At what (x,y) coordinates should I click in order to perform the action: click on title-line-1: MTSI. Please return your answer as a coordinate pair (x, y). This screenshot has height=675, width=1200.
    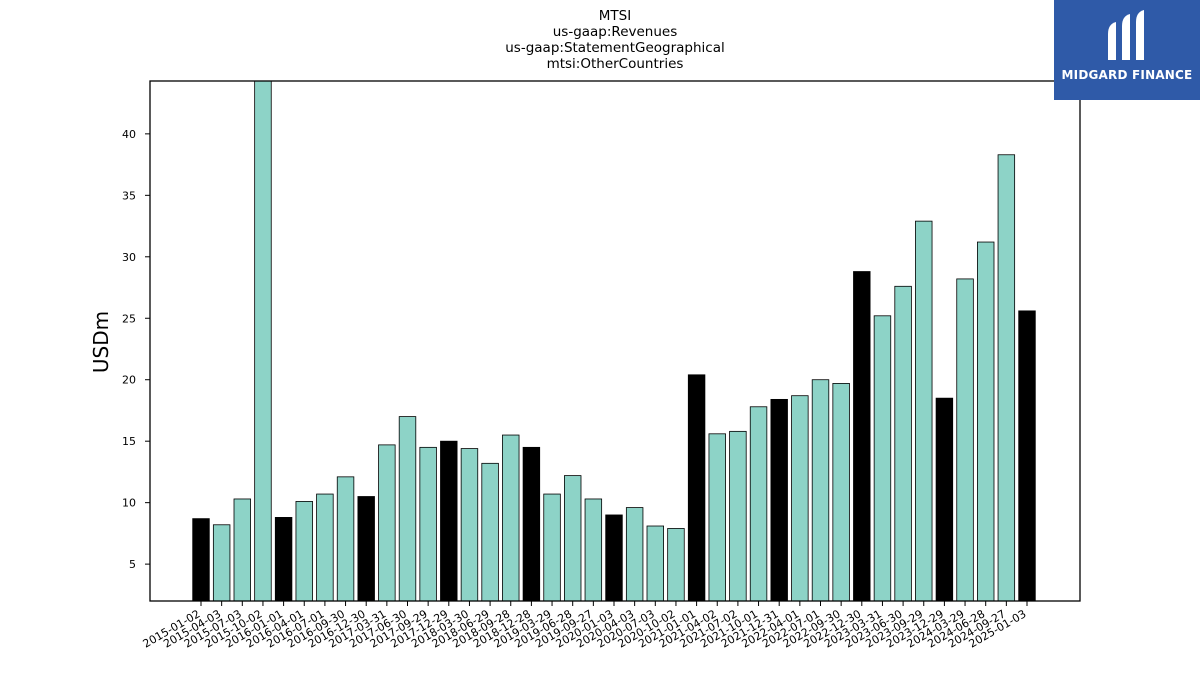
    Looking at the image, I should click on (615, 16).